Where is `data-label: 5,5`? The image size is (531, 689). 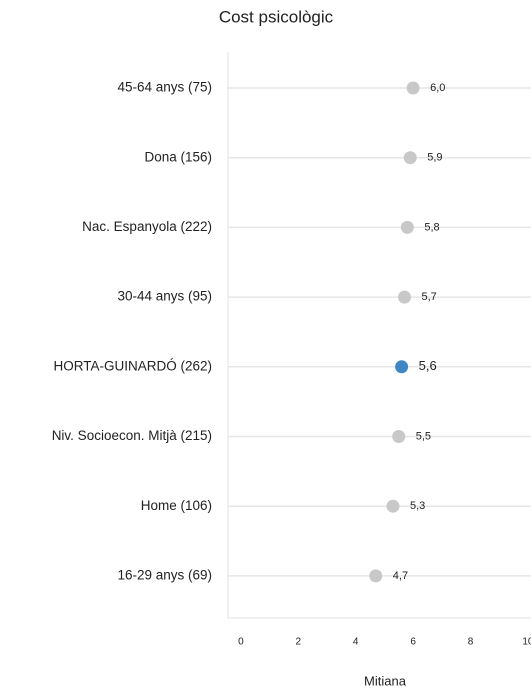 data-label: 5,5 is located at coordinates (423, 436).